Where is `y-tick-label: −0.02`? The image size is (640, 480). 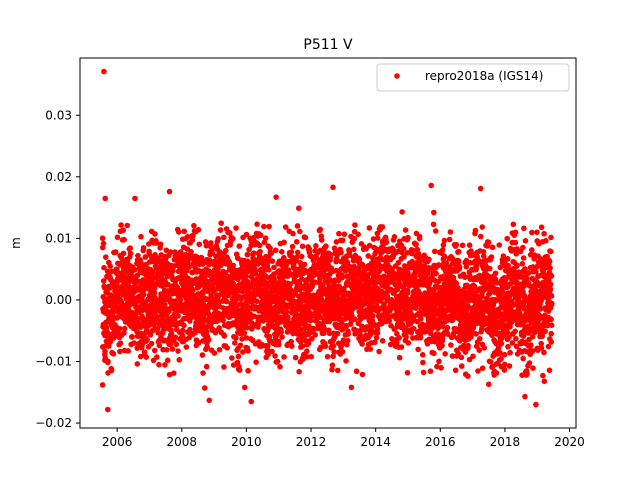
y-tick-label: −0.02 is located at coordinates (53, 423).